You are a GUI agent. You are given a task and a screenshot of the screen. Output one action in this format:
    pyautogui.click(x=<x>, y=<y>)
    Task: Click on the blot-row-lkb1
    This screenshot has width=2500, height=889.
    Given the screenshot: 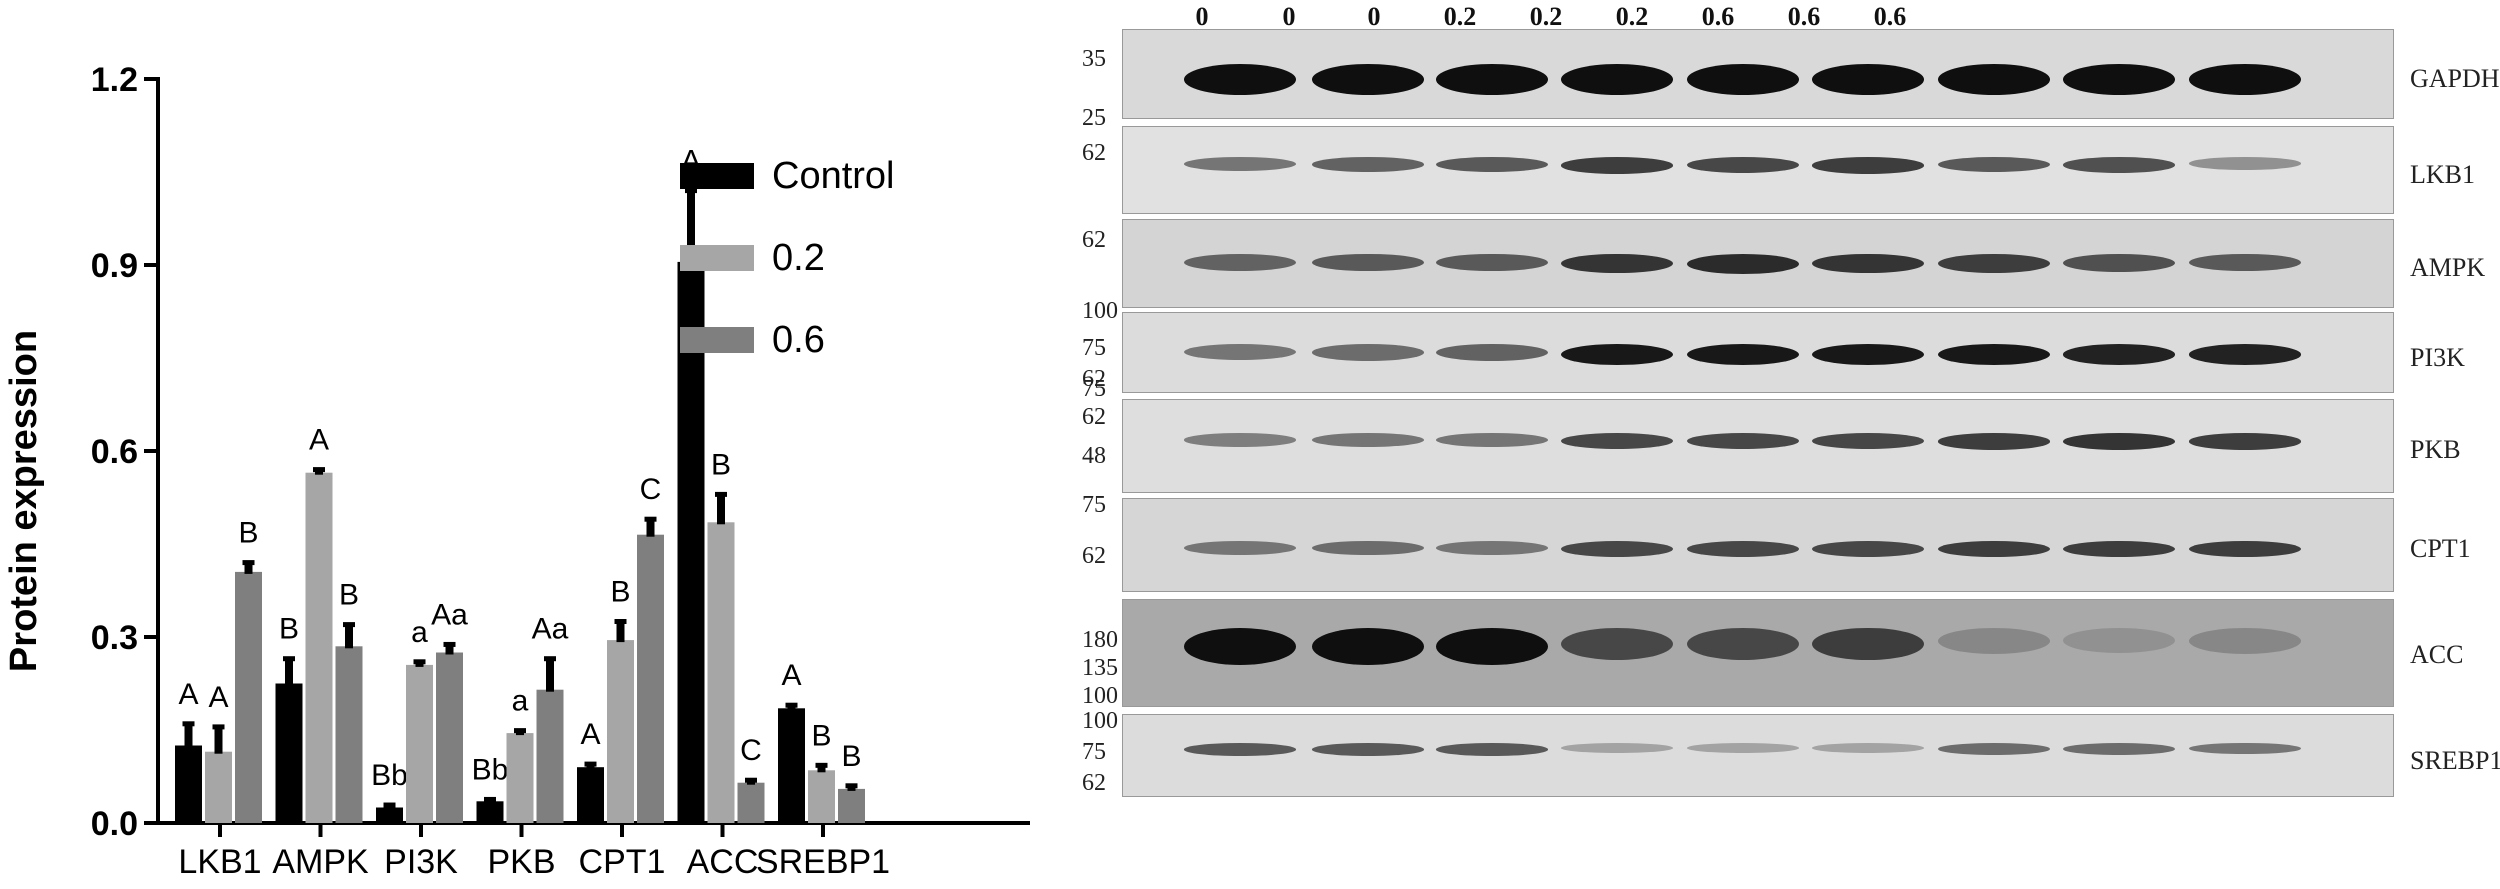 What is the action you would take?
    pyautogui.click(x=1758, y=170)
    